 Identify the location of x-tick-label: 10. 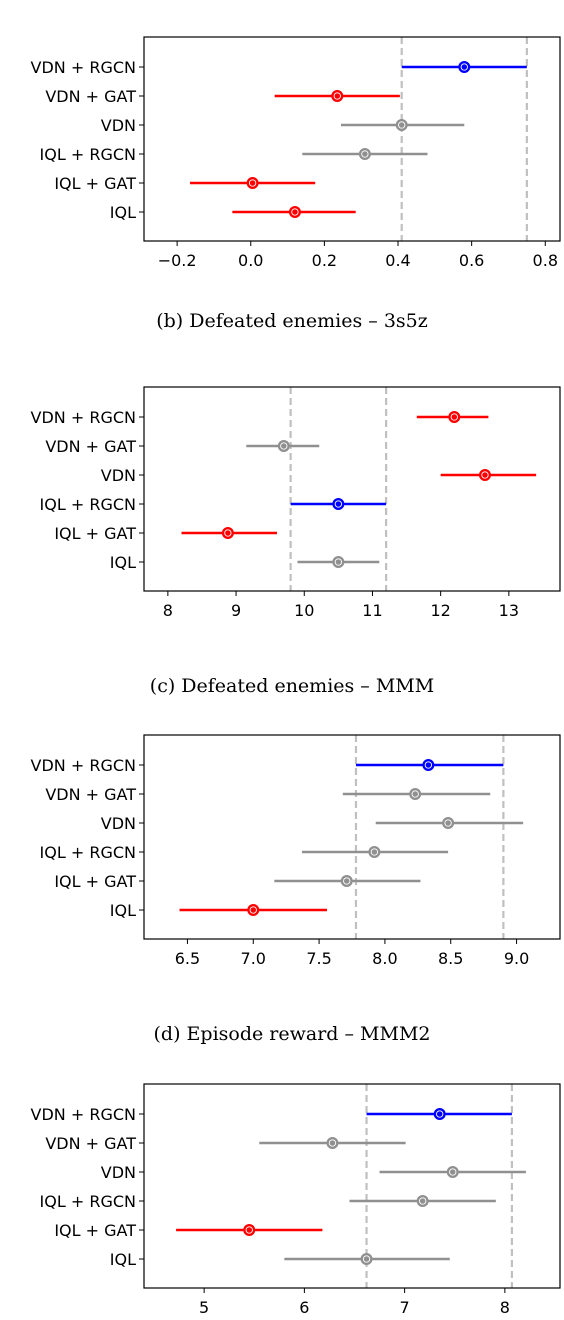
(304, 610).